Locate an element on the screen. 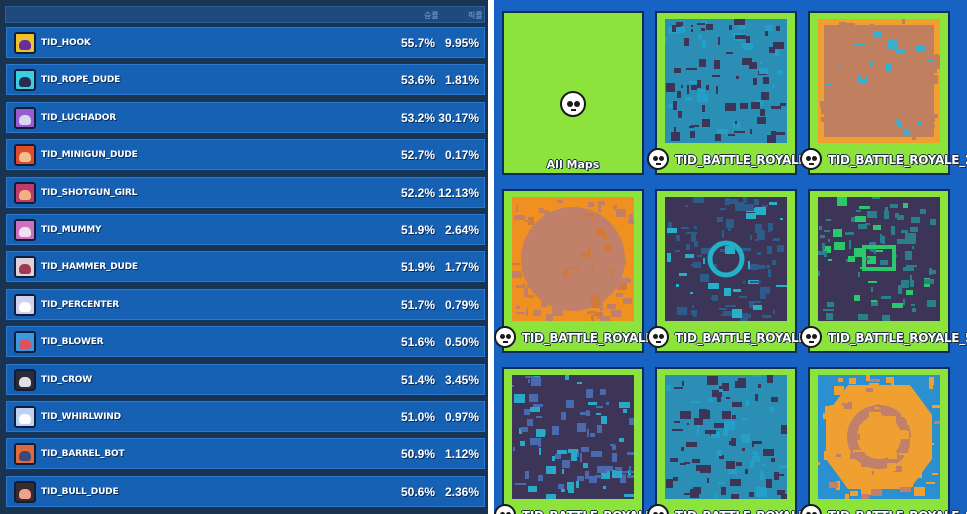  brawler-row: TID_WHIRLWIND 51.0% 0.97% is located at coordinates (245, 416).